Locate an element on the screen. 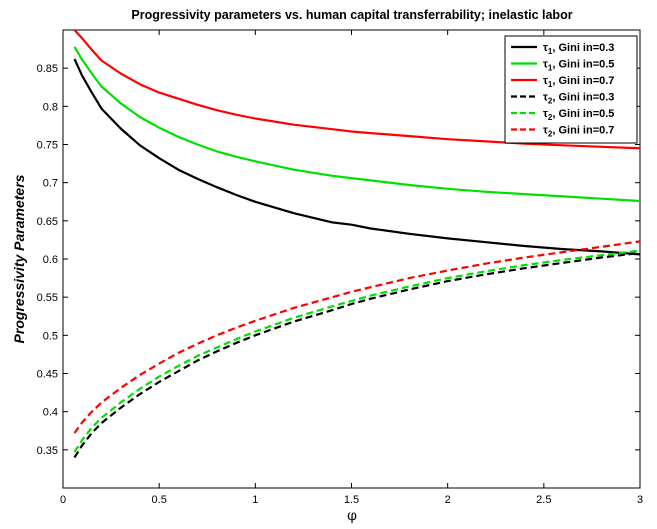  y-axis-label: Progressivity Parameters is located at coordinates (19, 258).